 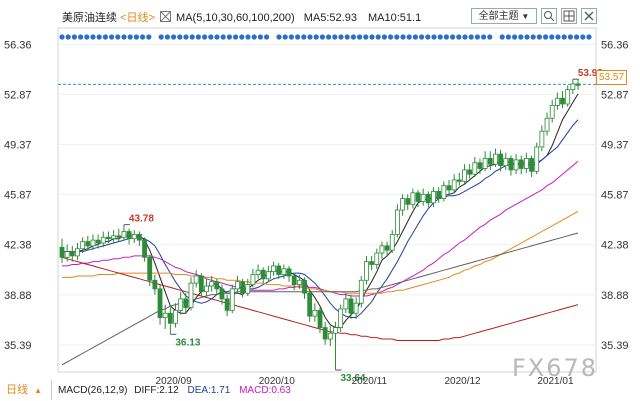 I want to click on annotation-label: 36.13, so click(x=187, y=342).